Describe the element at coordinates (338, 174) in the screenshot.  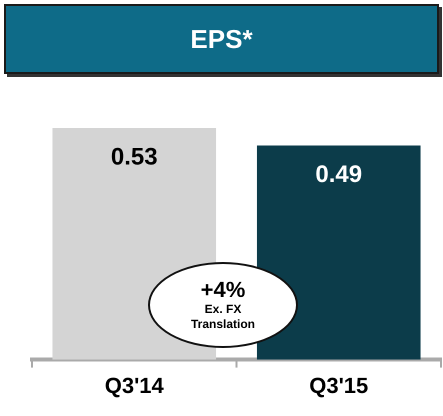
I see `data-label: 0.49` at that location.